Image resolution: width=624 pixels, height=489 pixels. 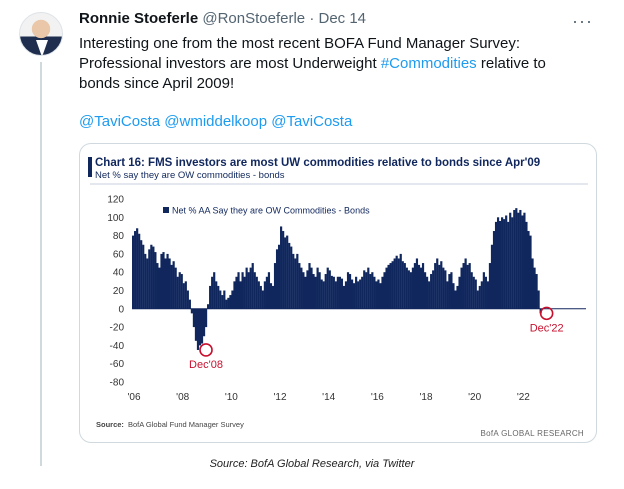 I want to click on y-tick-label: 80, so click(x=119, y=236).